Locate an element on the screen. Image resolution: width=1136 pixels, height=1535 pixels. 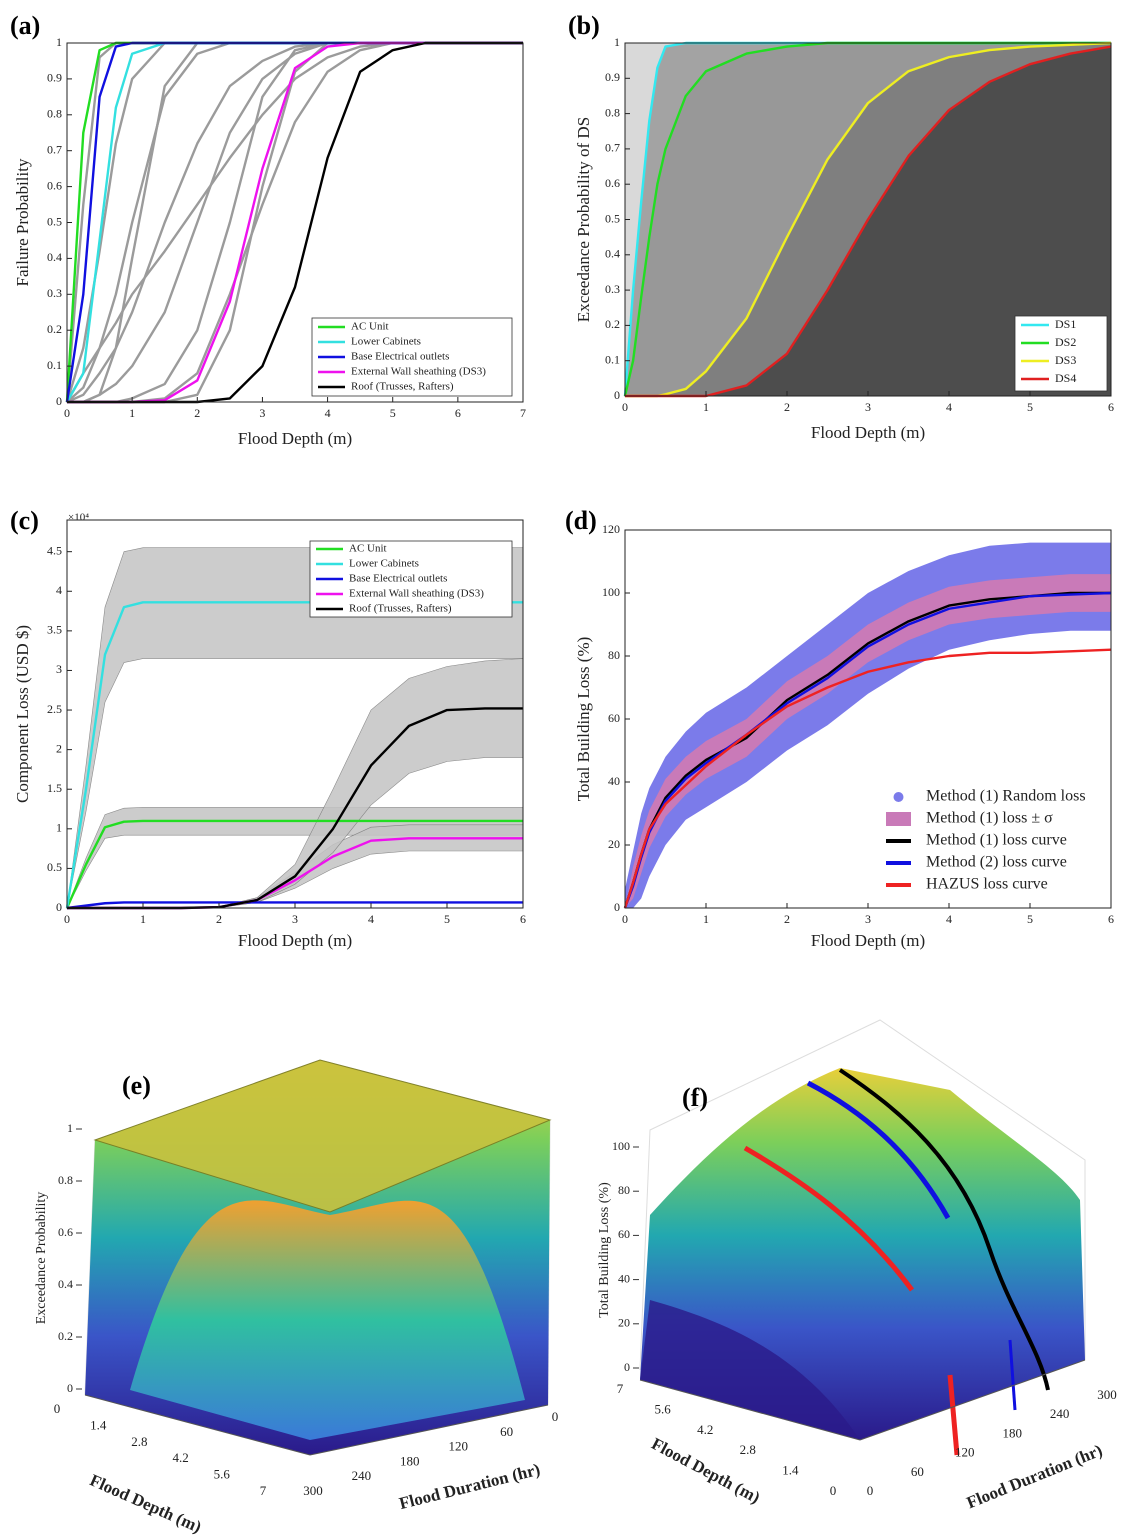
panel-label: (f) is located at coordinates (695, 1097).